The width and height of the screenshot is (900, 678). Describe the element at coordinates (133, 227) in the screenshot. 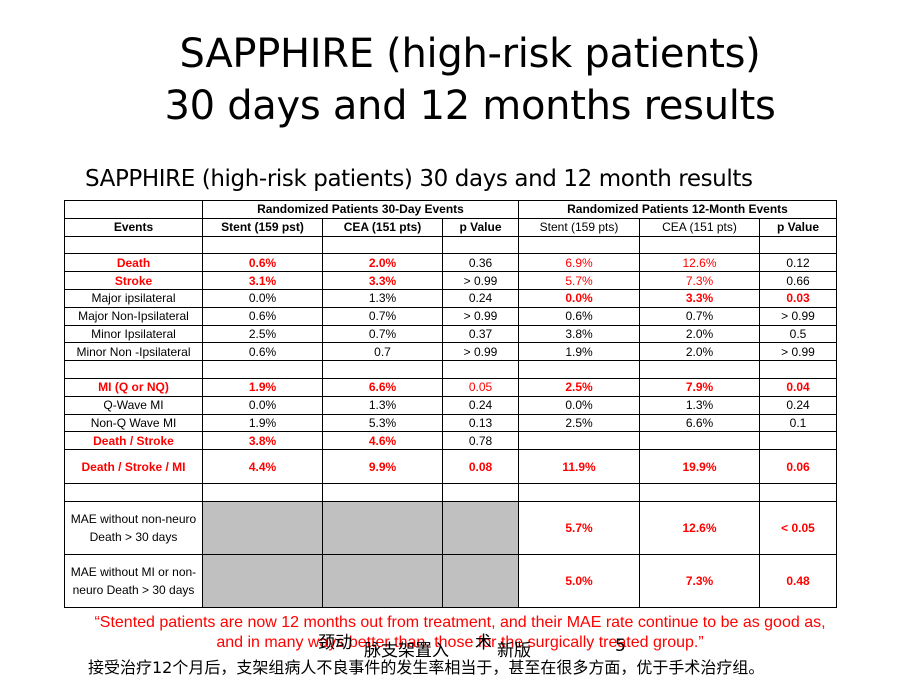

I see `header-events: Events` at that location.